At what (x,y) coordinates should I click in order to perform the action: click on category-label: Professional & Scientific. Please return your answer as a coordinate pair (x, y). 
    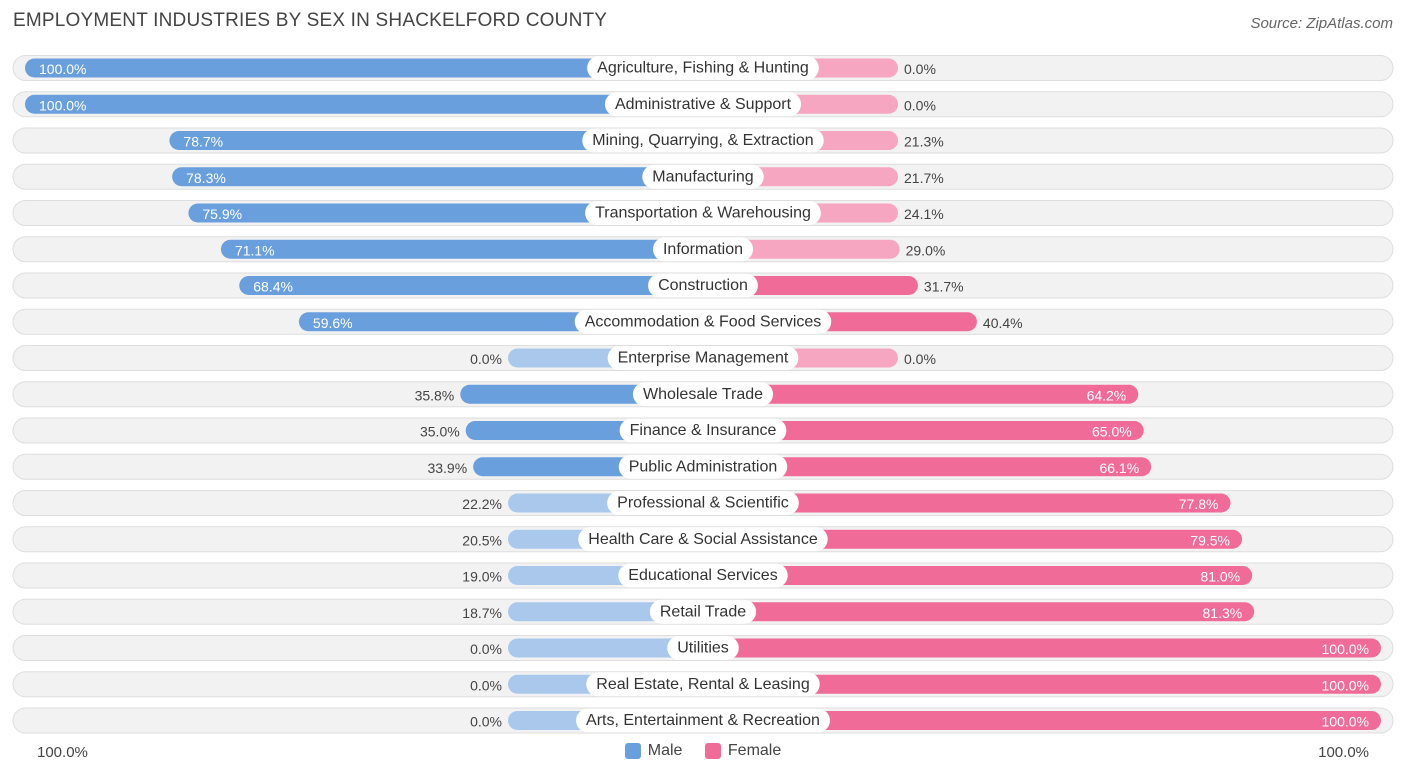
    Looking at the image, I should click on (703, 503).